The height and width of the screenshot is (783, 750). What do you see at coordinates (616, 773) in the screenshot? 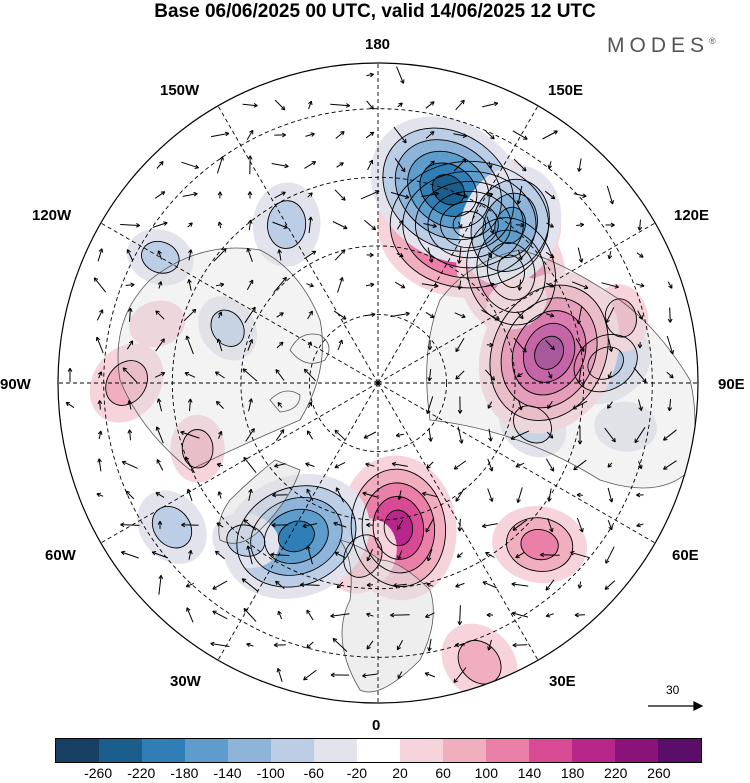
I see `colorbar-tick-label: 220` at bounding box center [616, 773].